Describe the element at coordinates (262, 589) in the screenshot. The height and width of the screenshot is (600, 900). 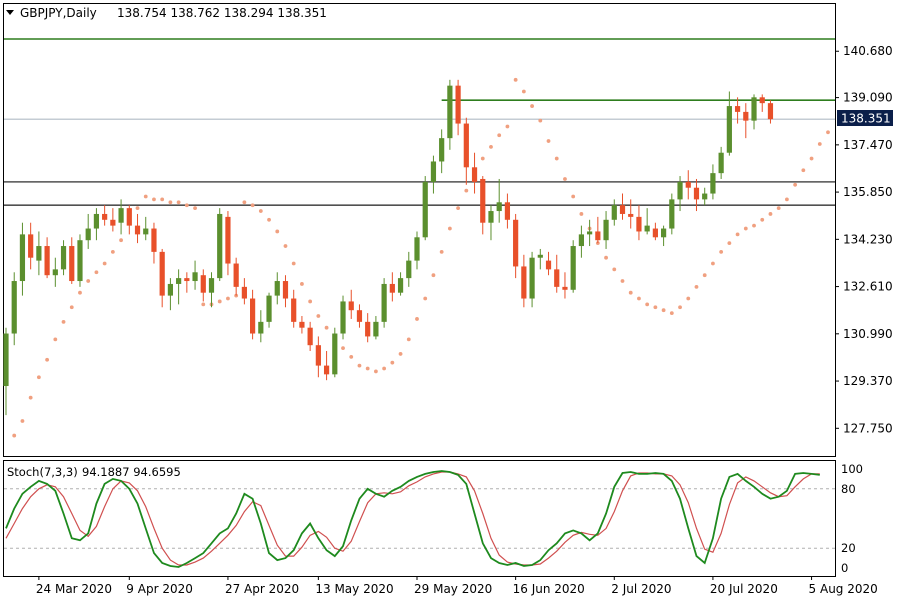
I see `time-tick-label: 27 Apr 2020` at that location.